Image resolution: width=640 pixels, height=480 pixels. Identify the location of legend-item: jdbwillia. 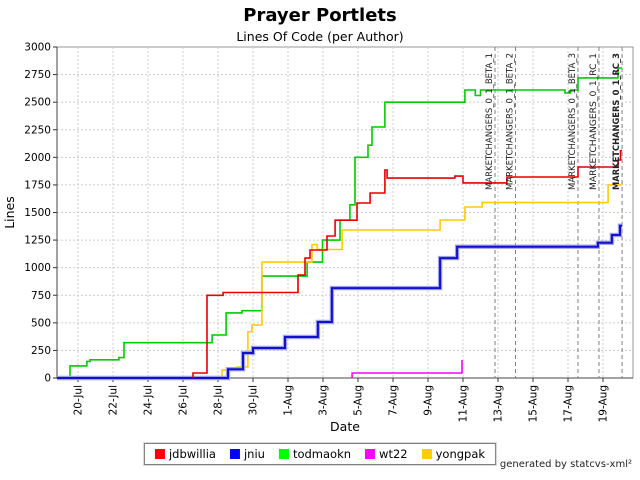
(185, 454).